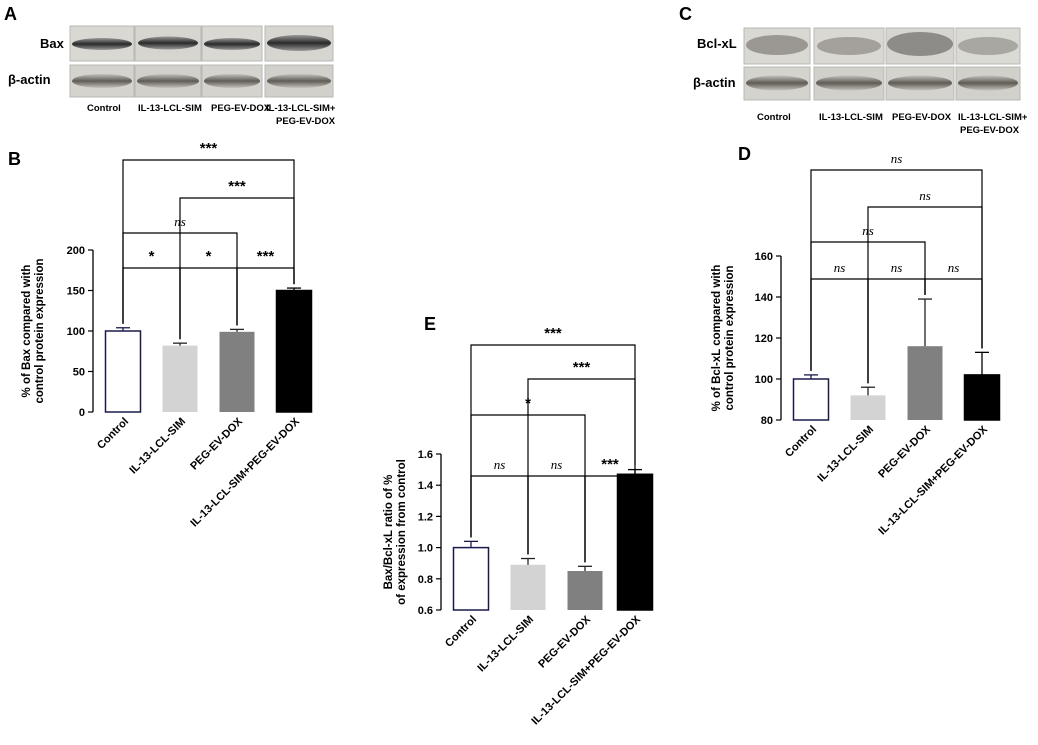 The width and height of the screenshot is (1038, 745). Describe the element at coordinates (425, 549) in the screenshot. I see `chart-e-y-tick-label: 1.0` at that location.